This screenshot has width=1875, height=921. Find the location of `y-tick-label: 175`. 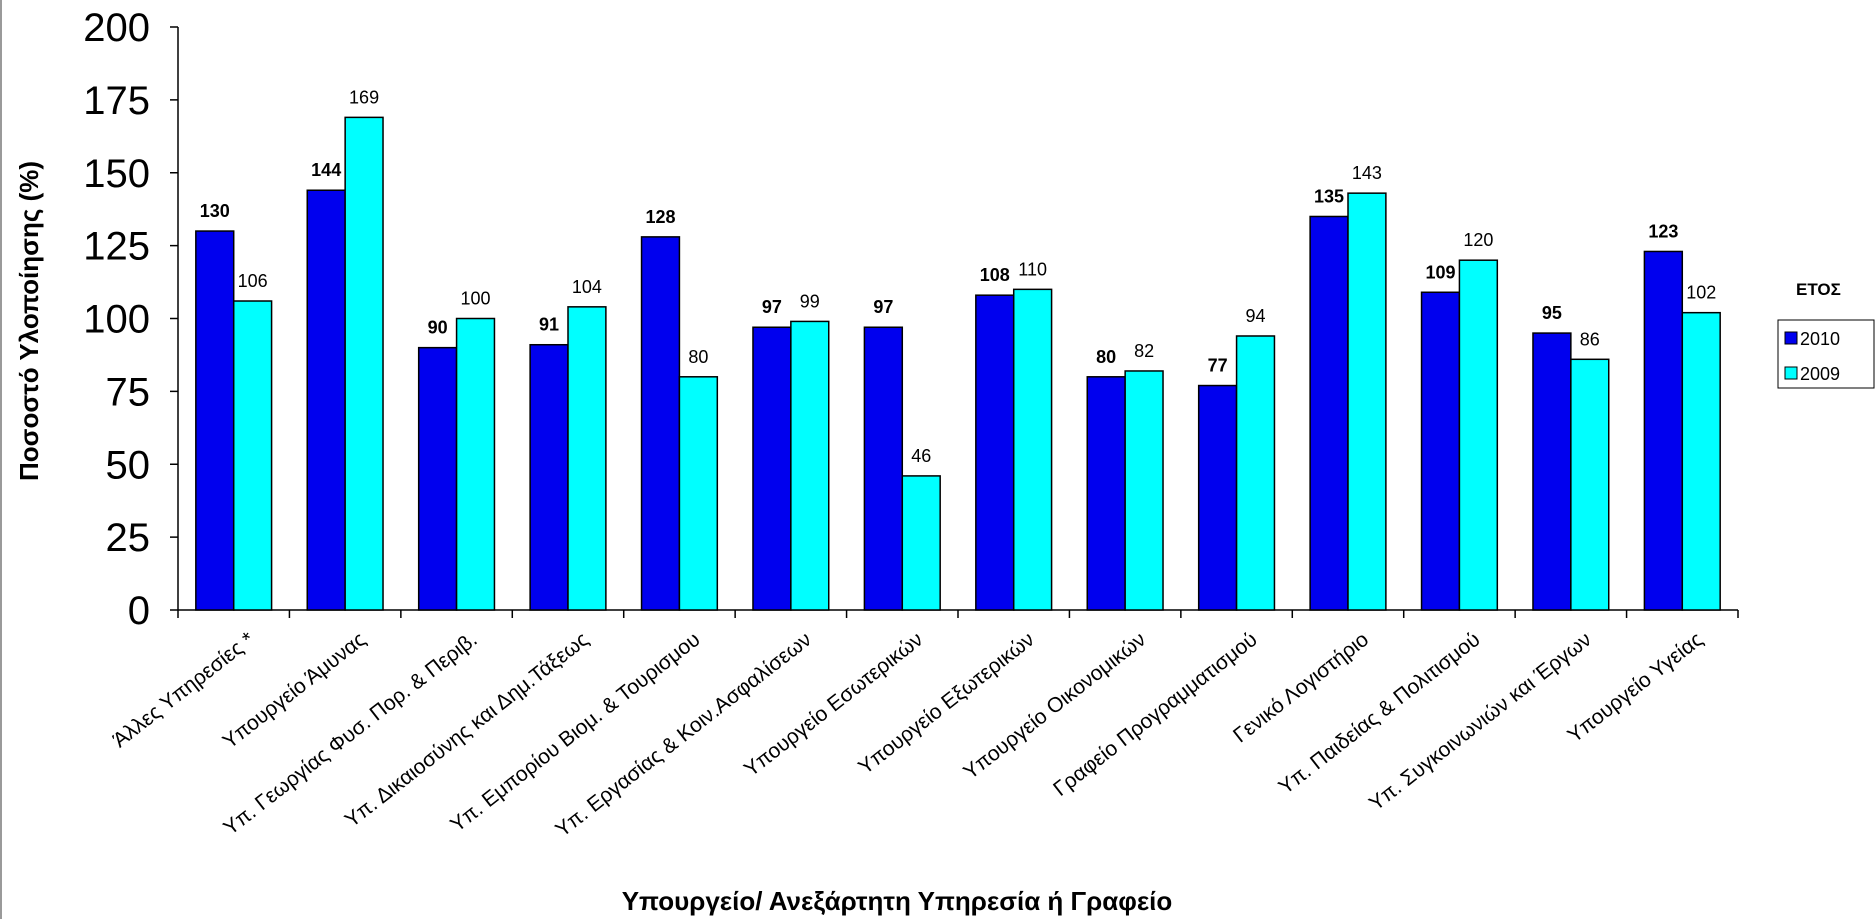

y-tick-label: 175 is located at coordinates (116, 101).